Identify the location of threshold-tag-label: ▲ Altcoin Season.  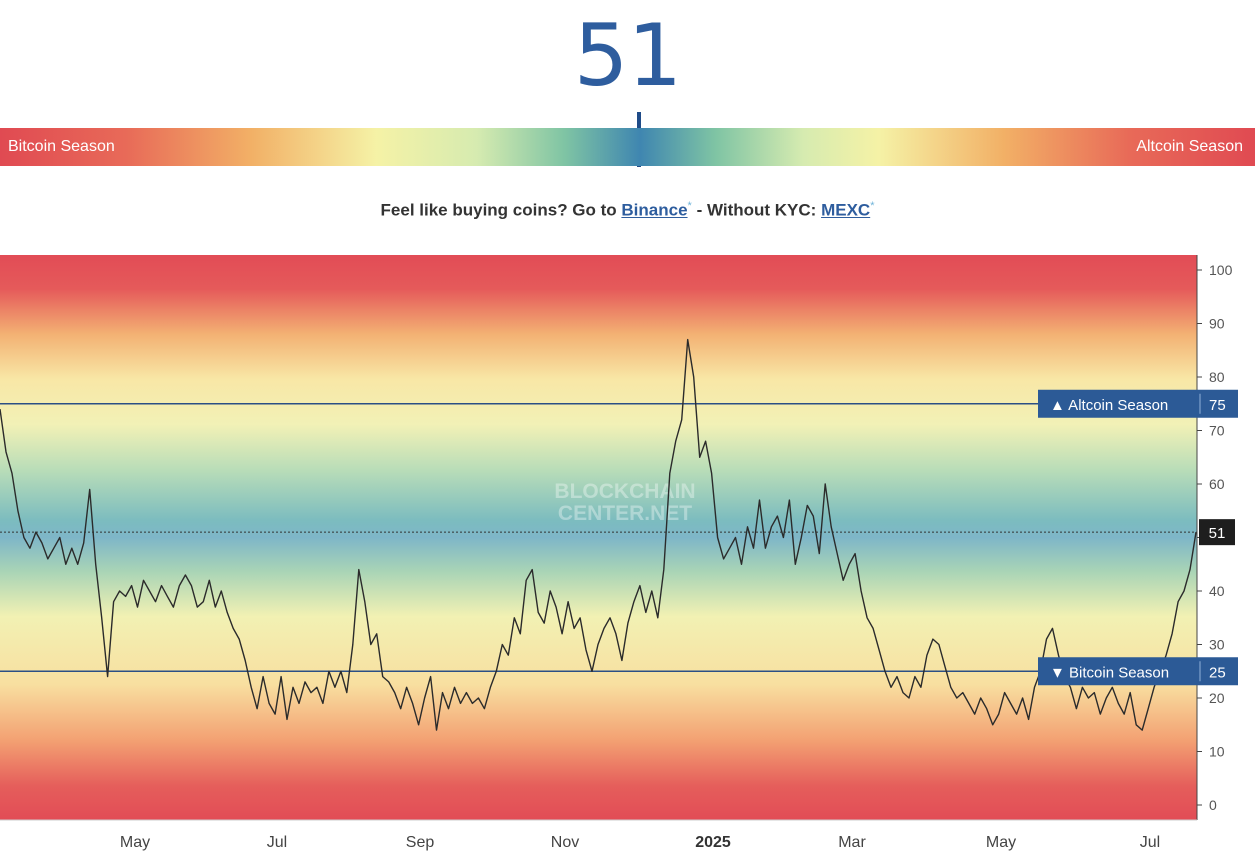
(1109, 405).